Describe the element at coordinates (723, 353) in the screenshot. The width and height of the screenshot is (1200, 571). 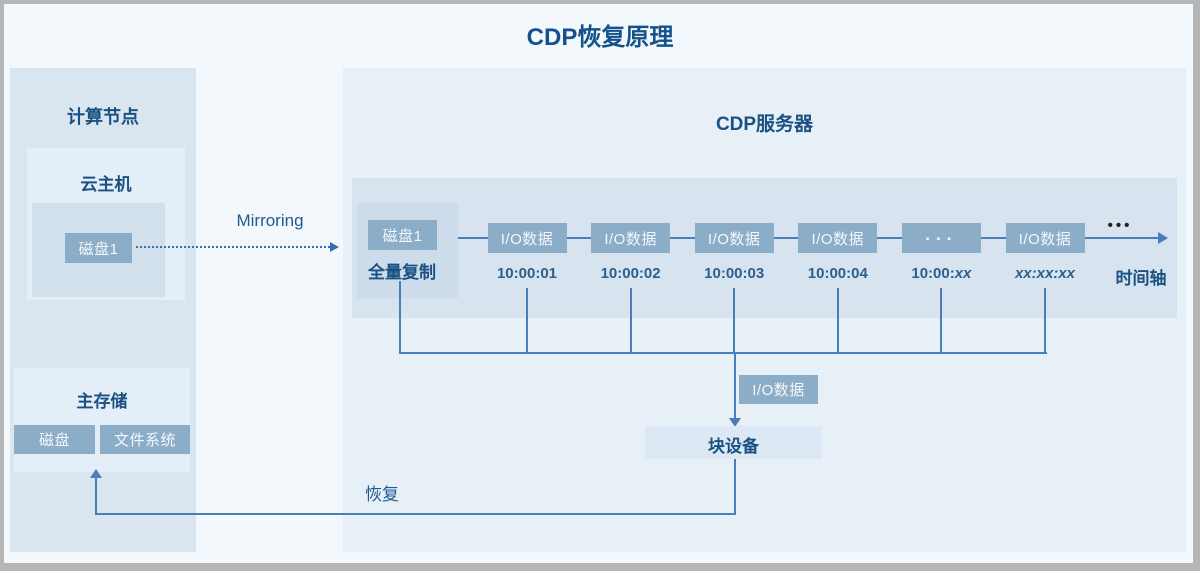
I see `collect-line` at that location.